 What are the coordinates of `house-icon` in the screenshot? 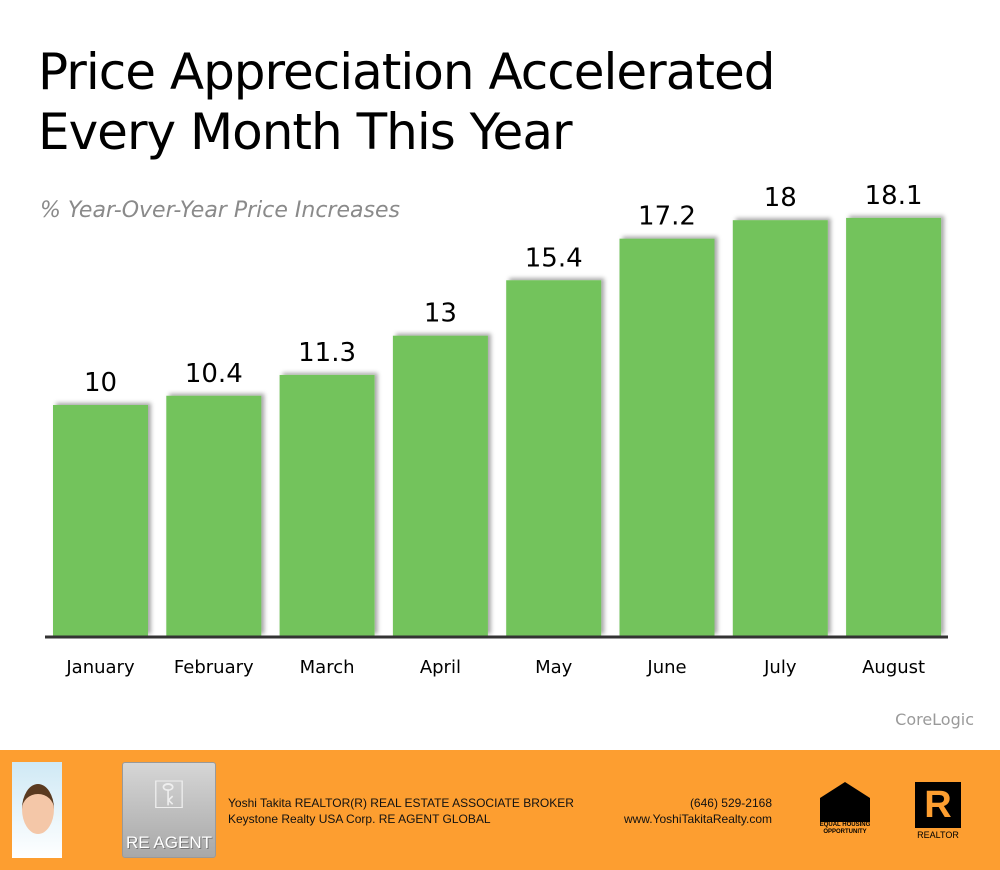 It's located at (845, 802).